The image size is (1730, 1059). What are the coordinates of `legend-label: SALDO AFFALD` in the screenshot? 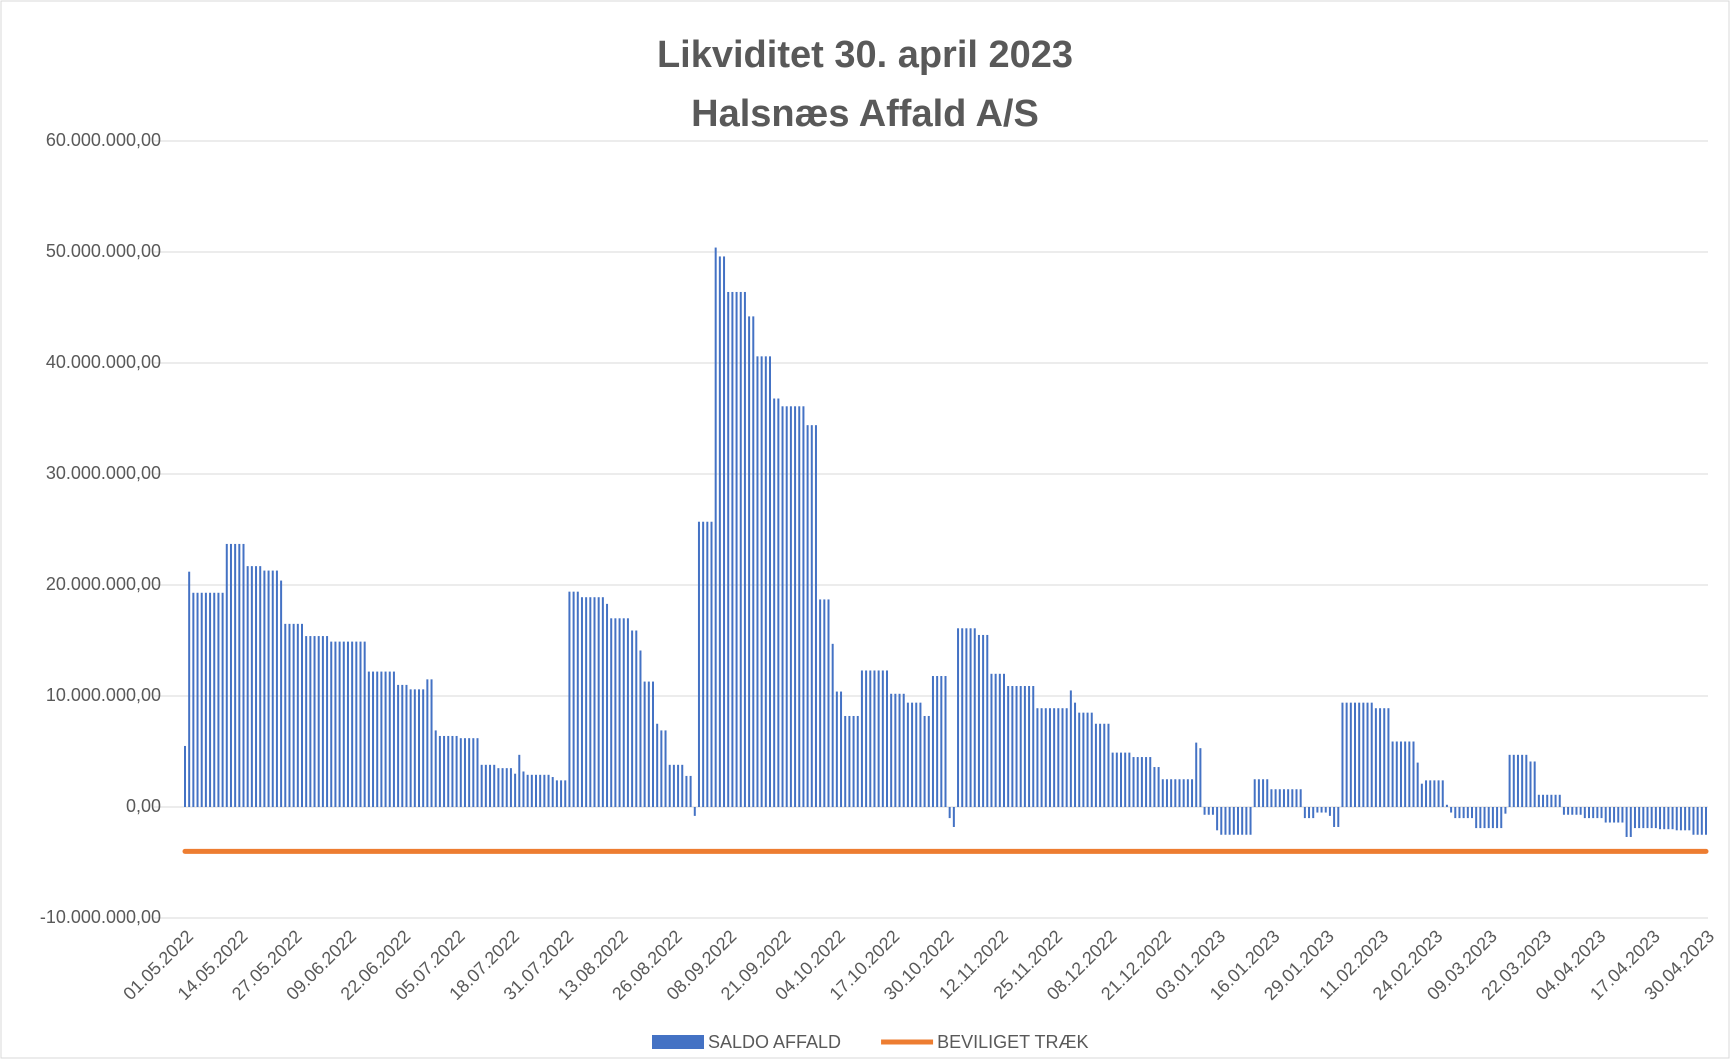 It's located at (774, 1042).